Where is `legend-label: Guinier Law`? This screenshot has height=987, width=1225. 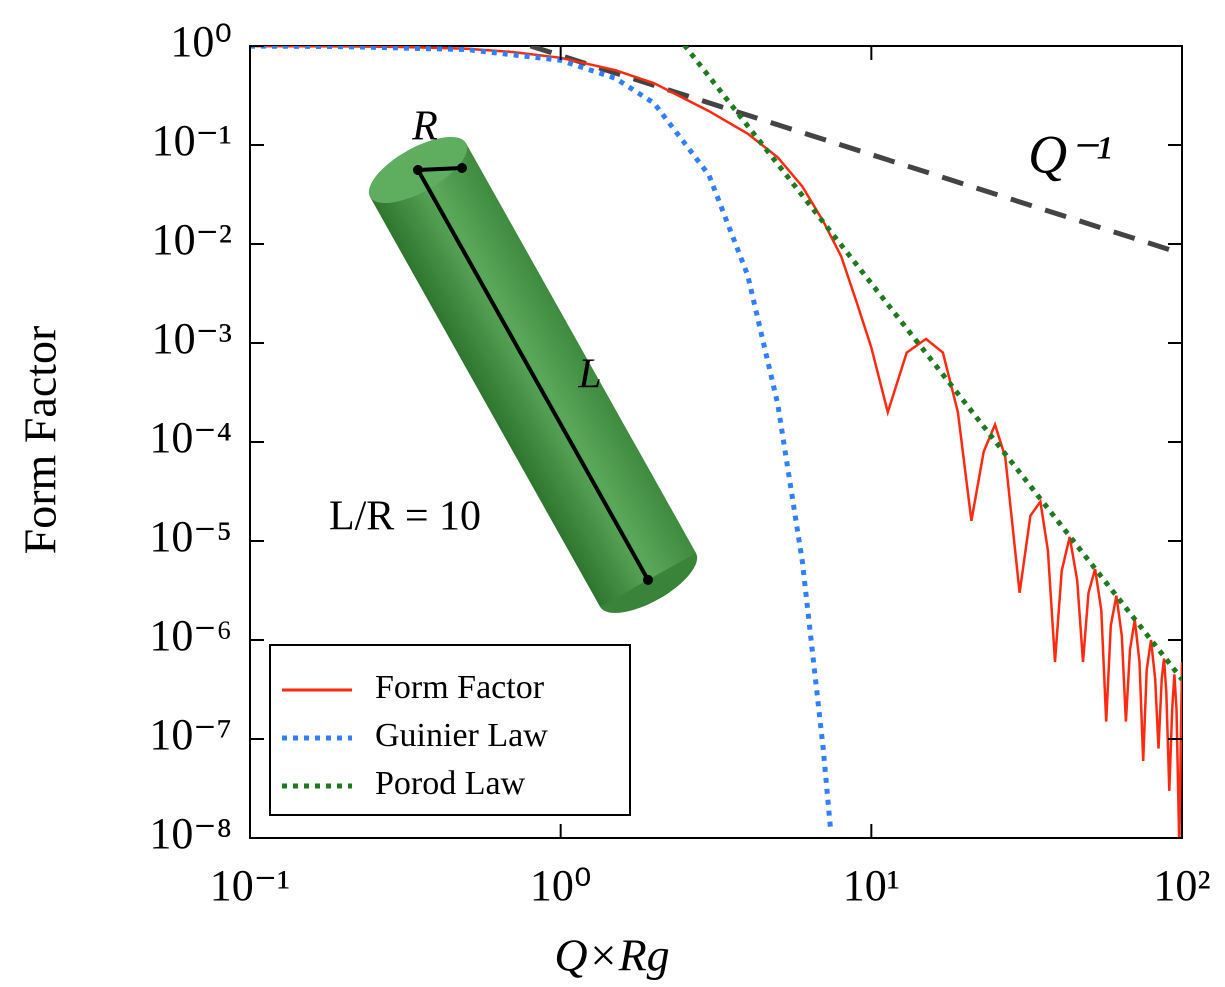
legend-label: Guinier Law is located at coordinates (461, 735).